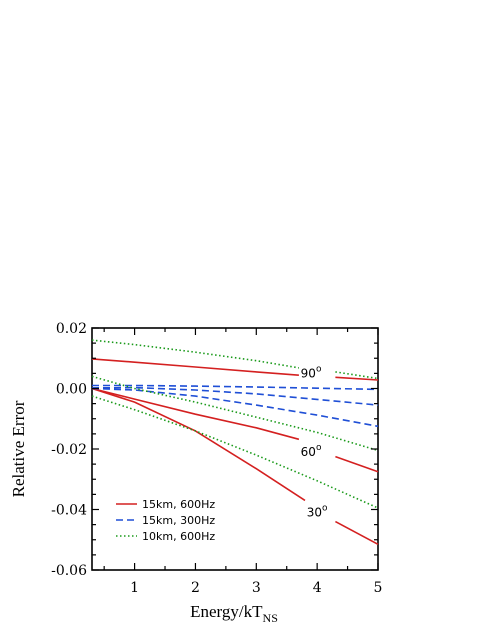  What do you see at coordinates (71, 329) in the screenshot?
I see `y-tick-label: 0.02` at bounding box center [71, 329].